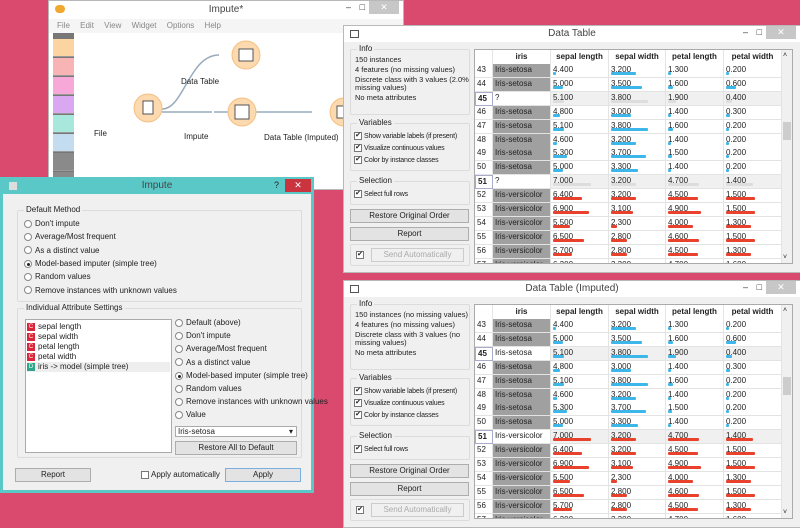  I want to click on default-method-option: Remove instances with unknown values, so click(100, 291).